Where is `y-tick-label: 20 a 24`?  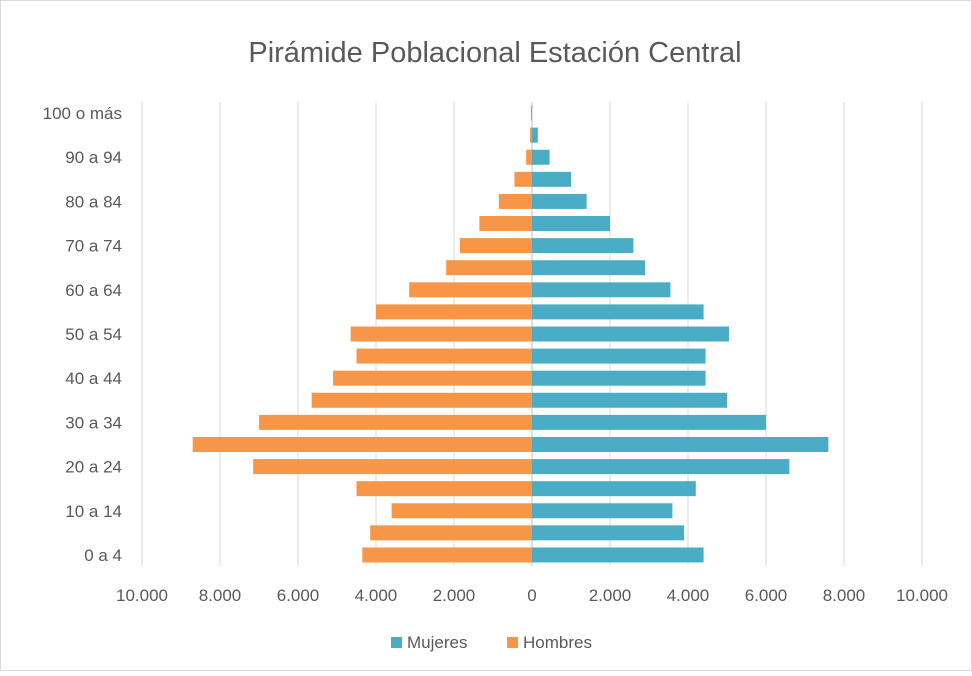
y-tick-label: 20 a 24 is located at coordinates (93, 467).